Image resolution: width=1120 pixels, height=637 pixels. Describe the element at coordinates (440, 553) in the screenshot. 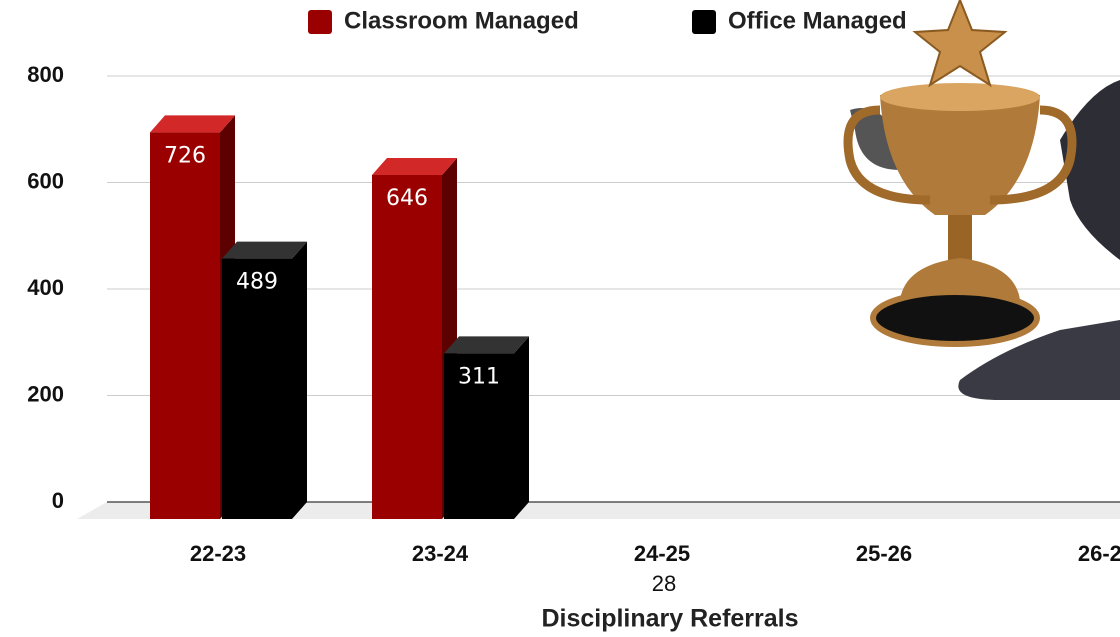

I see `x-tick-label: 23-24` at that location.